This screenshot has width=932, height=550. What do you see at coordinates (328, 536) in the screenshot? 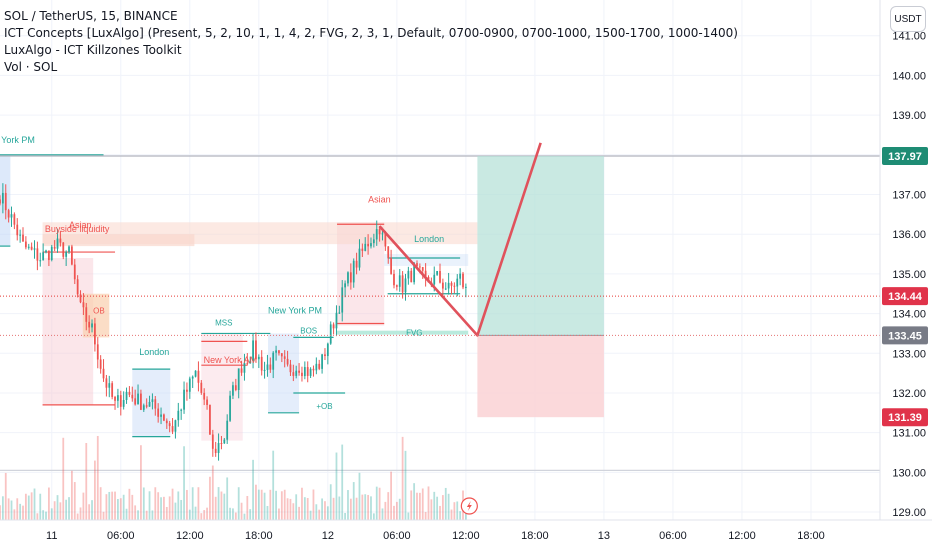
I see `time-tick: 12` at bounding box center [328, 536].